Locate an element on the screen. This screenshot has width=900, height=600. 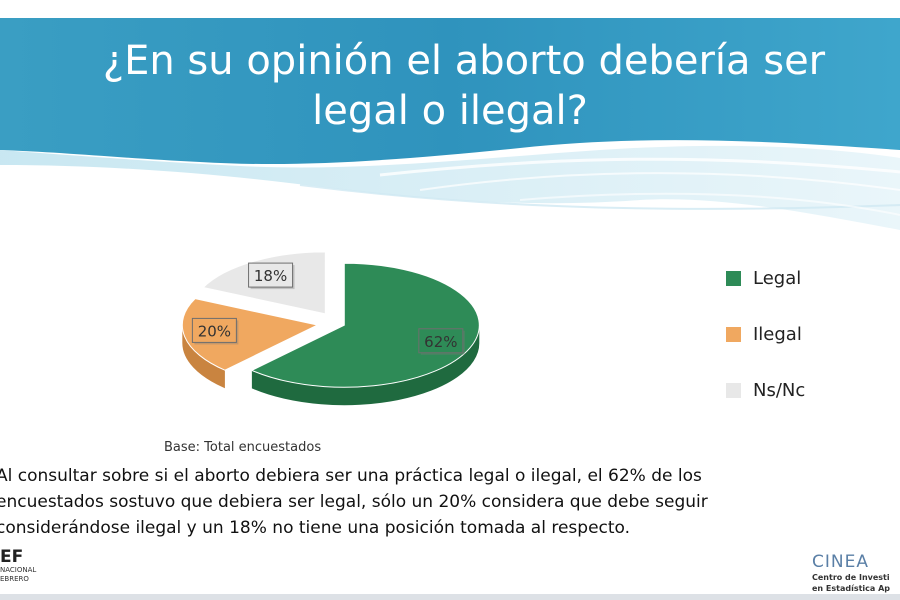
pie-label-ilegal: 20% is located at coordinates (215, 331).